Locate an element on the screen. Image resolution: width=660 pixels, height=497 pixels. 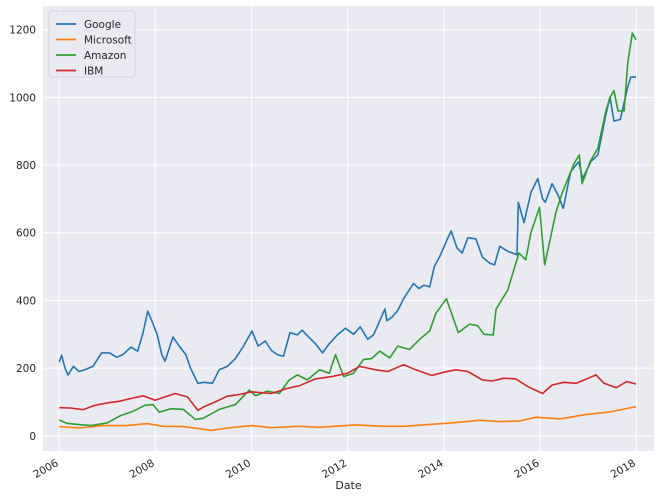
legend-label: Amazon is located at coordinates (105, 56).